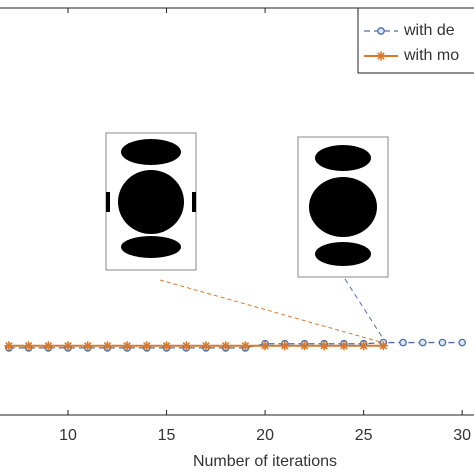 This screenshot has height=474, width=474. I want to click on x-tick-label: 25, so click(364, 435).